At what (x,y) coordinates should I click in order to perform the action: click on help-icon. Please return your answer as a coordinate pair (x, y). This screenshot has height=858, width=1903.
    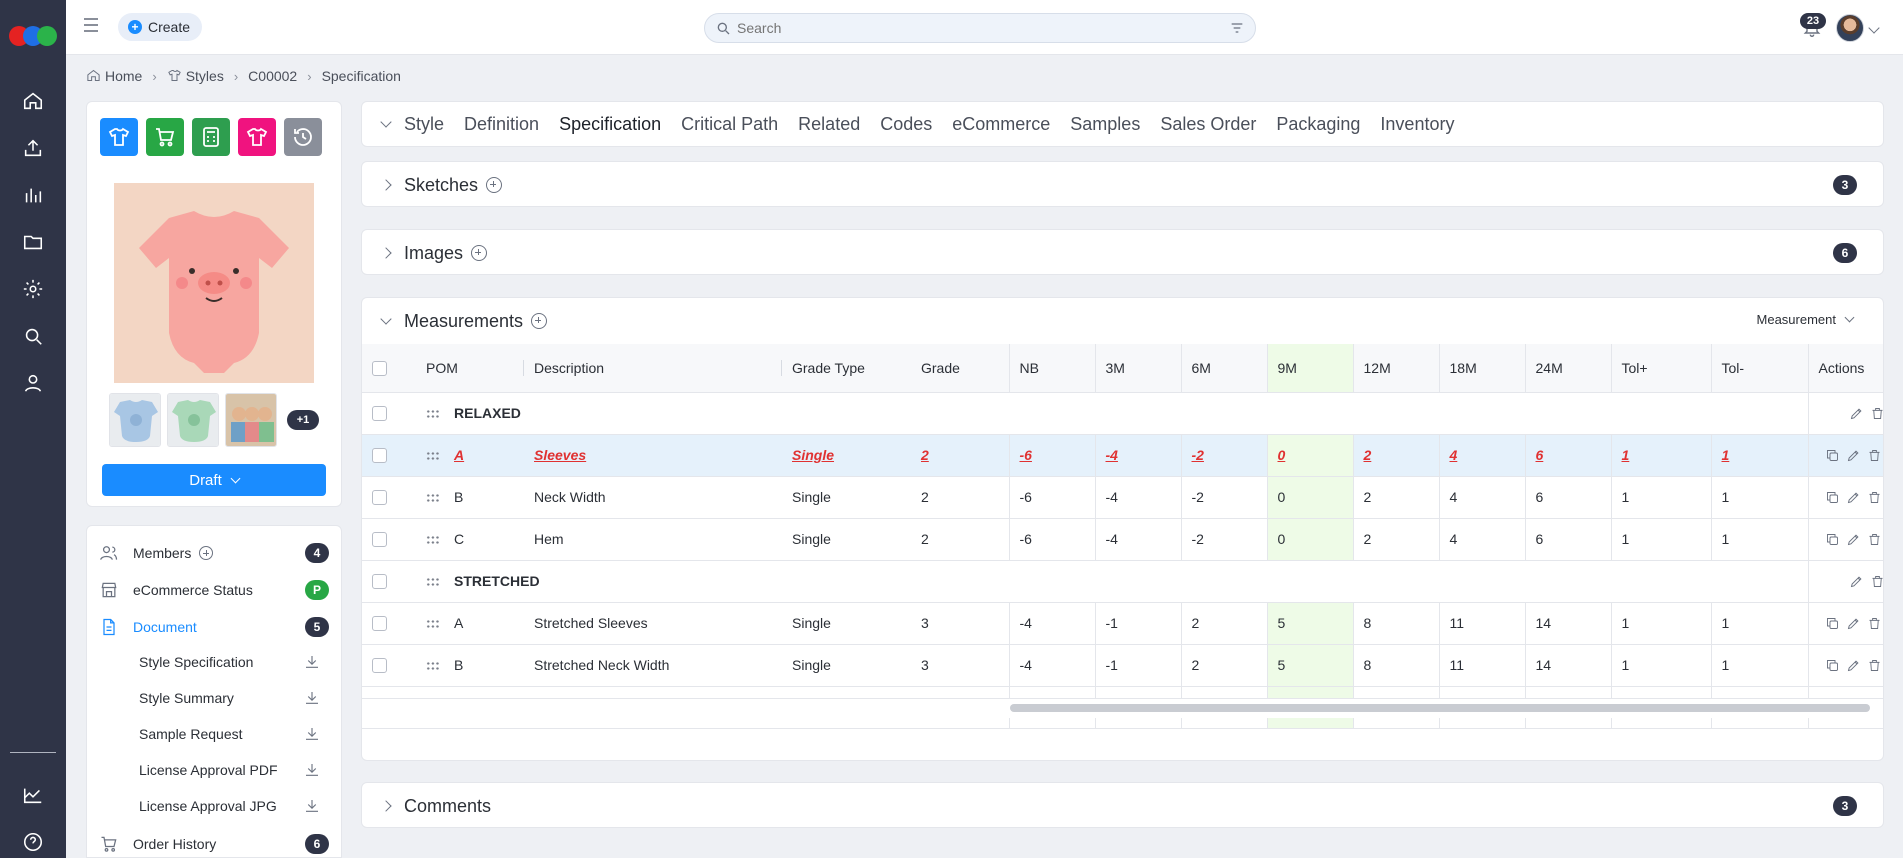
    Looking at the image, I should click on (33, 840).